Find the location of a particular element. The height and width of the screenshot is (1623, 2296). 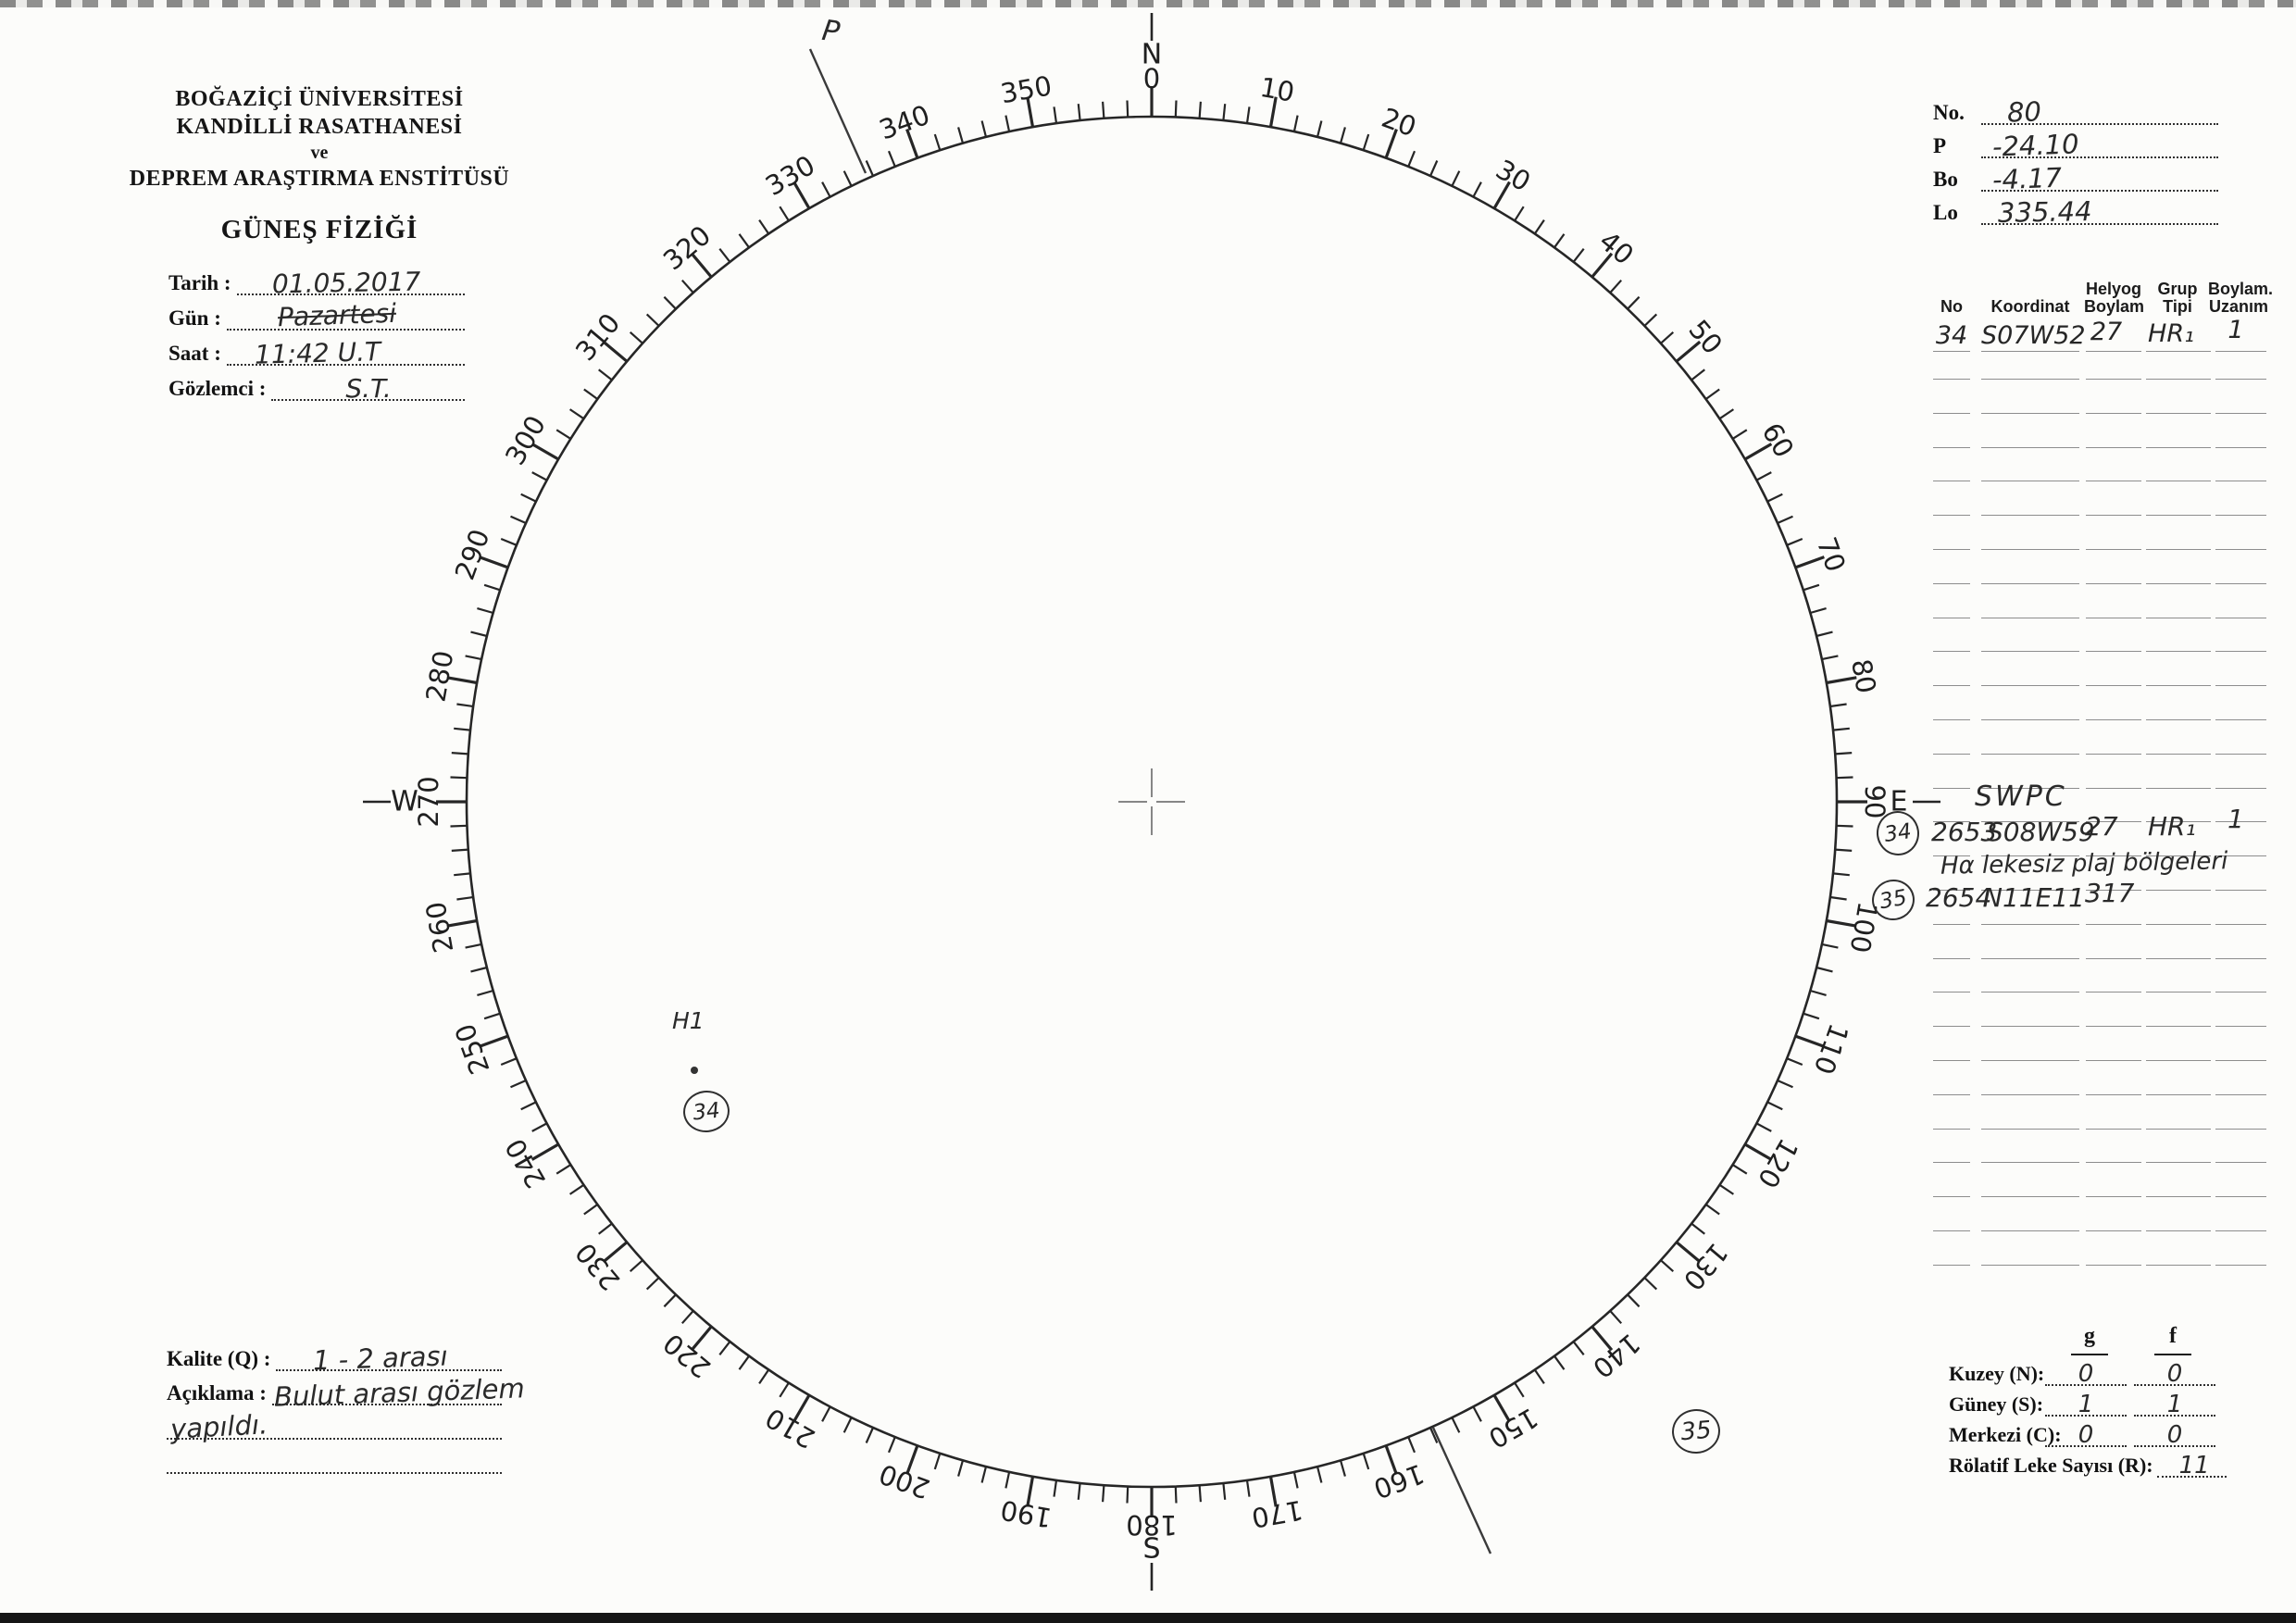

degree-label-110: 110 is located at coordinates (1830, 1049).